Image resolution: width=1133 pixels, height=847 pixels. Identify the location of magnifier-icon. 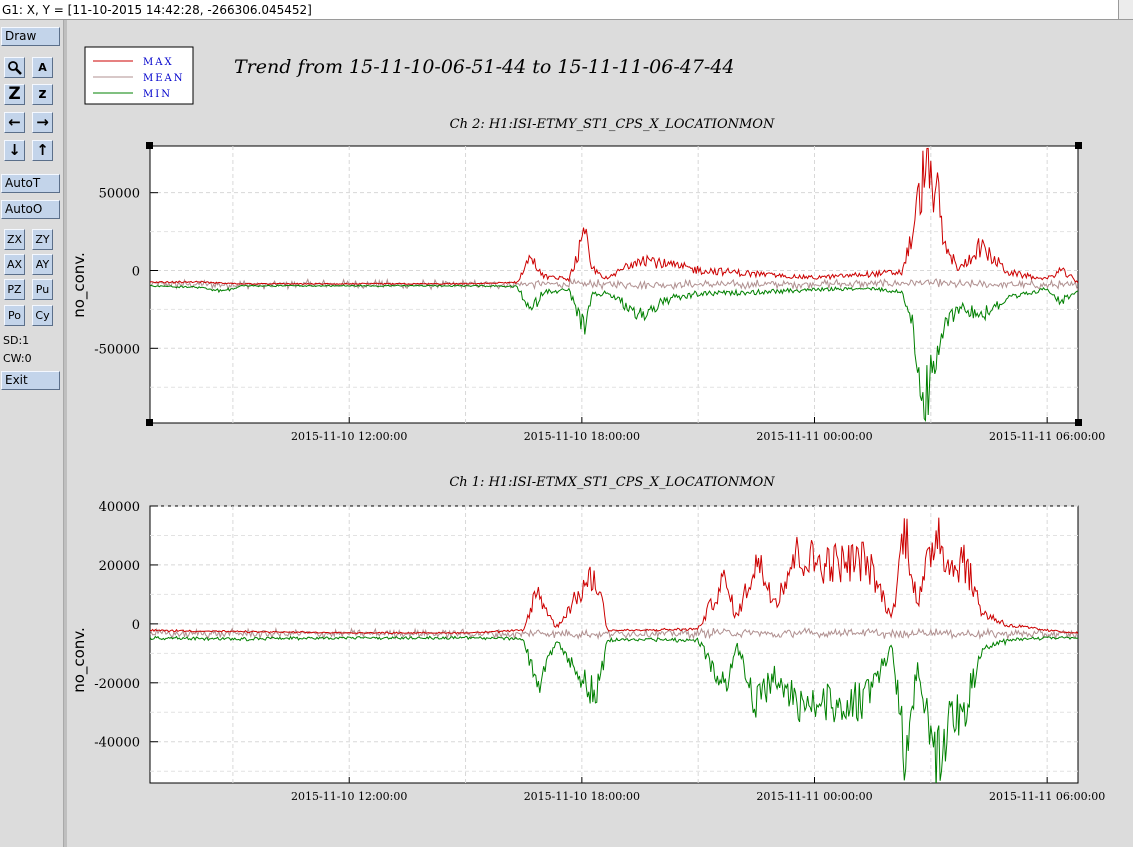
(15, 68).